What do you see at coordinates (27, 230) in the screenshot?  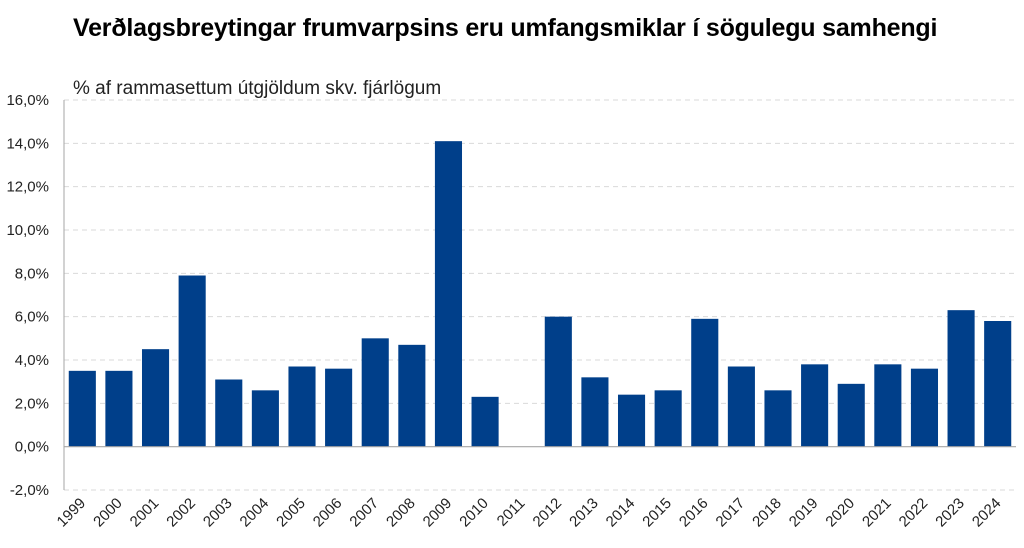 I see `y-tick-label: 10,0%` at bounding box center [27, 230].